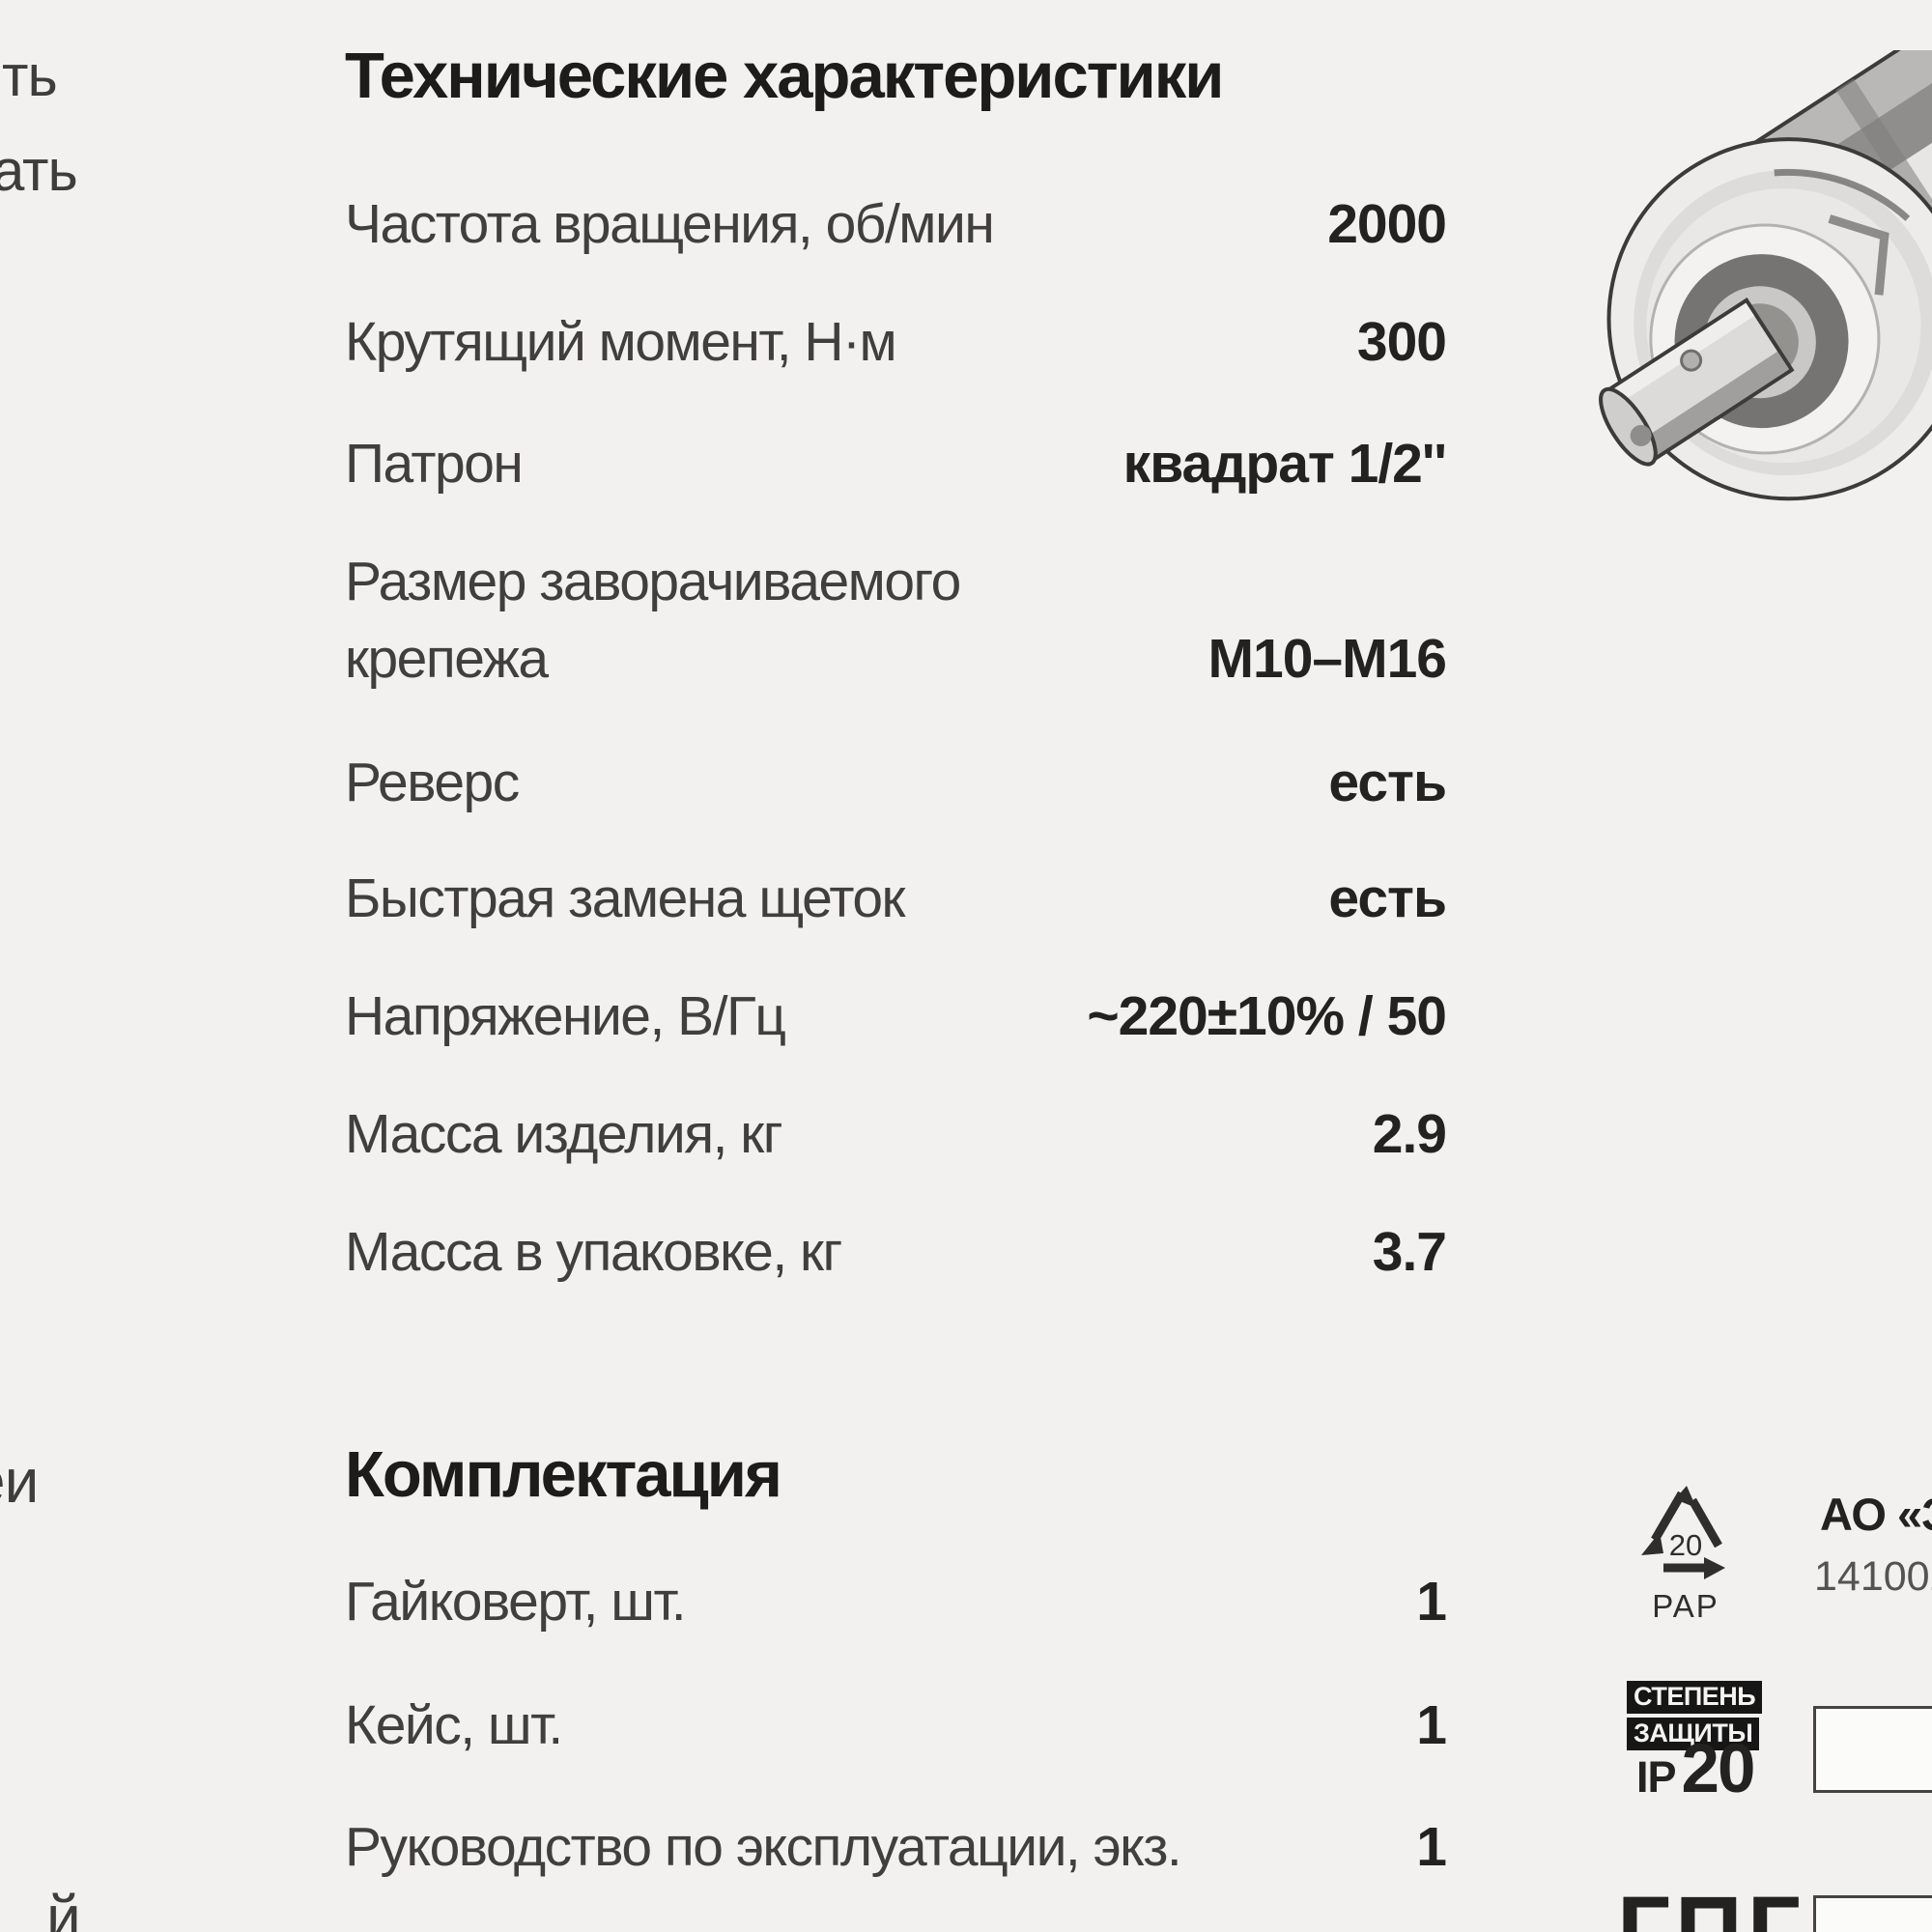 The width and height of the screenshot is (1932, 1932). Describe the element at coordinates (896, 1016) in the screenshot. I see `spec-row: Напряжение, В/Гц ~220±10% / 50` at that location.